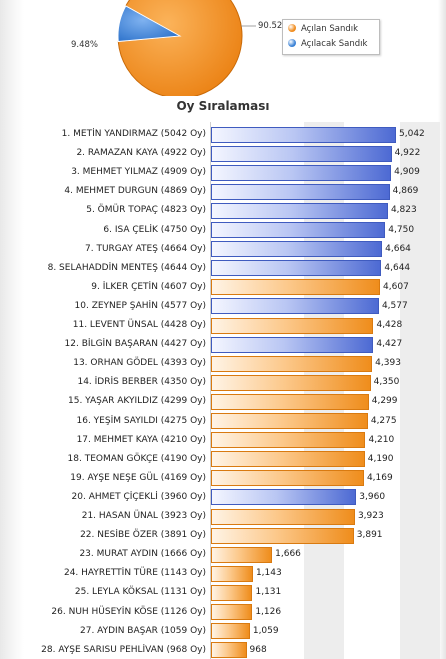  What do you see at coordinates (268, 592) in the screenshot?
I see `bar-value-label: 1,131` at bounding box center [268, 592].